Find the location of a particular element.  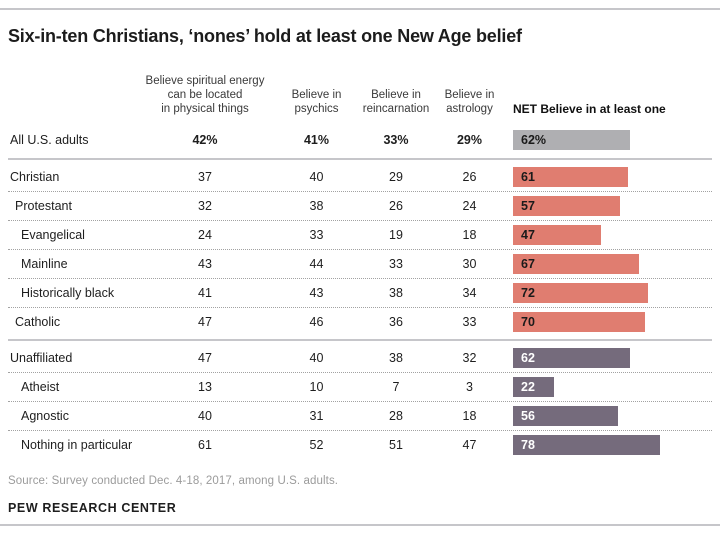

row-label: Protestant is located at coordinates (43, 206).